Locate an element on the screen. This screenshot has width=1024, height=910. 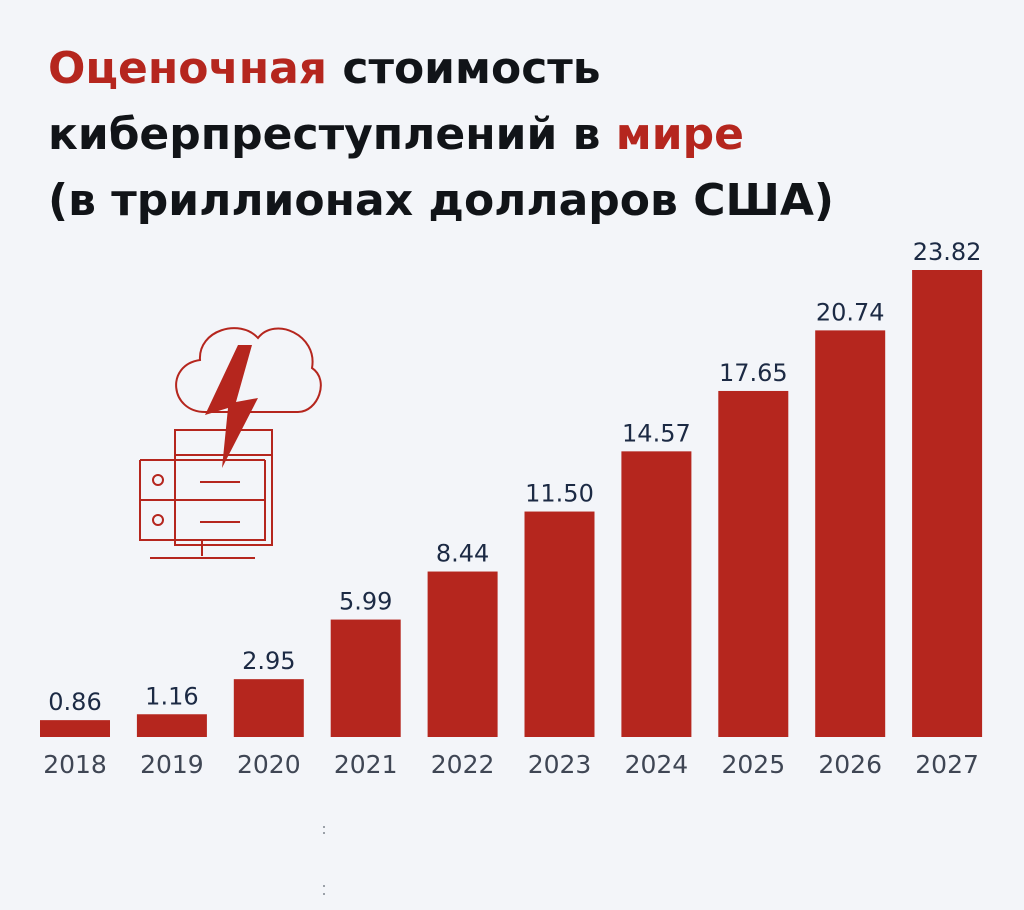
cloud-lightning-server-icon is located at coordinates (230, 443).